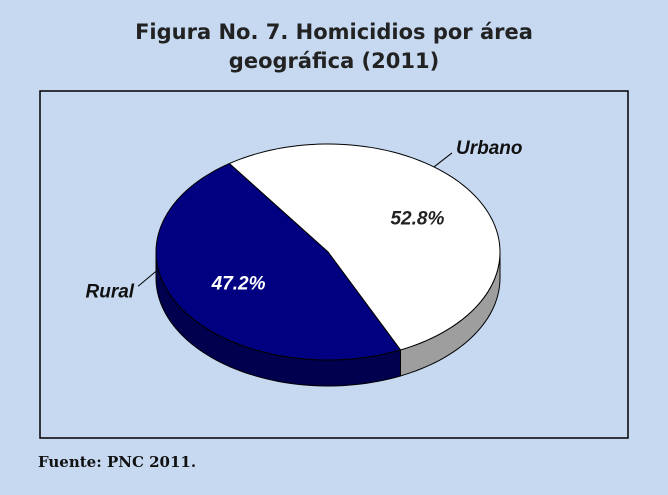  I want to click on value-label: 47.2%, so click(238, 283).